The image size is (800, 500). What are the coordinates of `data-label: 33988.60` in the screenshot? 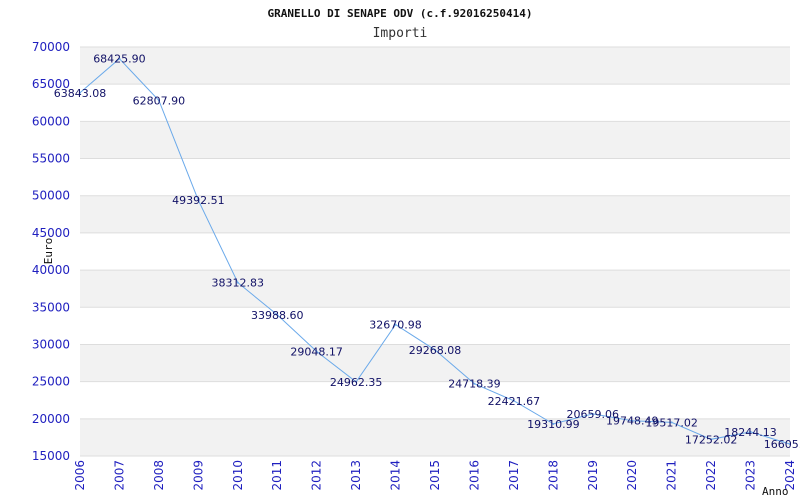 It's located at (277, 315).